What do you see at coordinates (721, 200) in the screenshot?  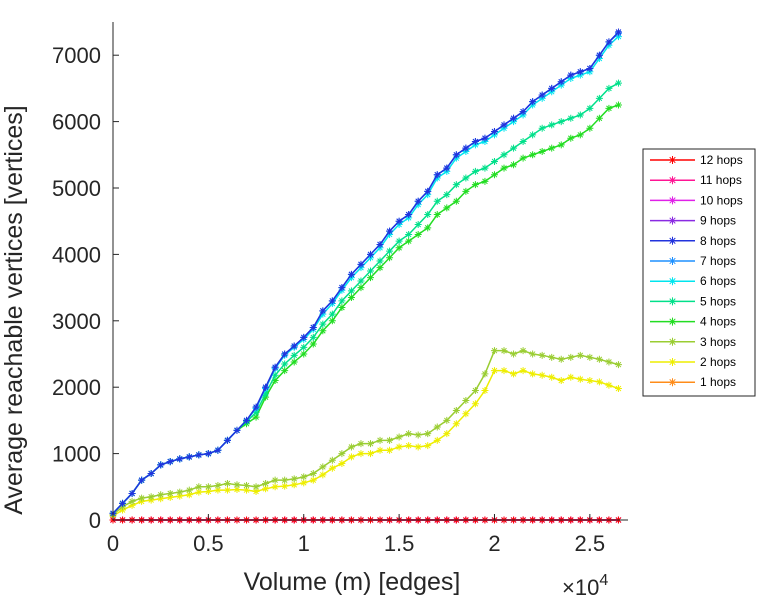 I see `legend-label: 10 hops` at bounding box center [721, 200].